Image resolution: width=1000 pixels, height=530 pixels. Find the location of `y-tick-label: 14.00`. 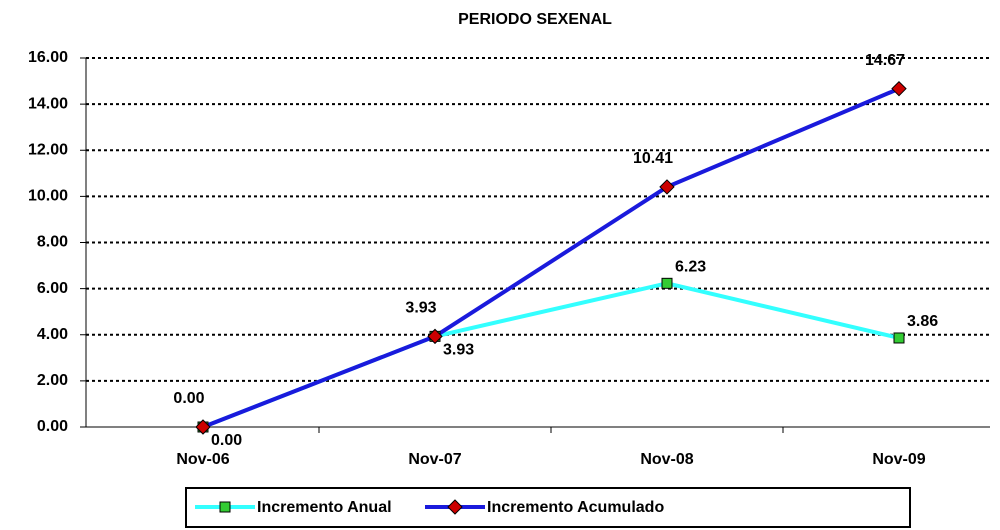

y-tick-label: 14.00 is located at coordinates (48, 103).